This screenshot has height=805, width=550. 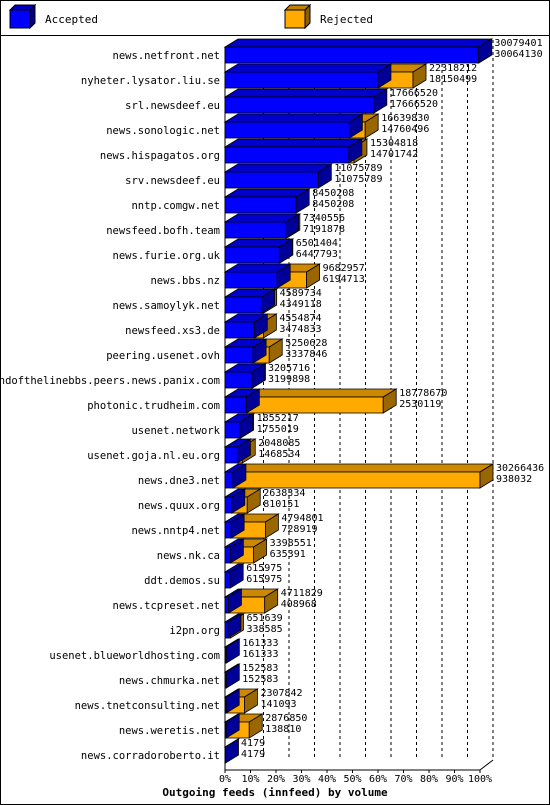 What do you see at coordinates (414, 104) in the screenshot?
I see `value-accepted: 17666520` at bounding box center [414, 104].